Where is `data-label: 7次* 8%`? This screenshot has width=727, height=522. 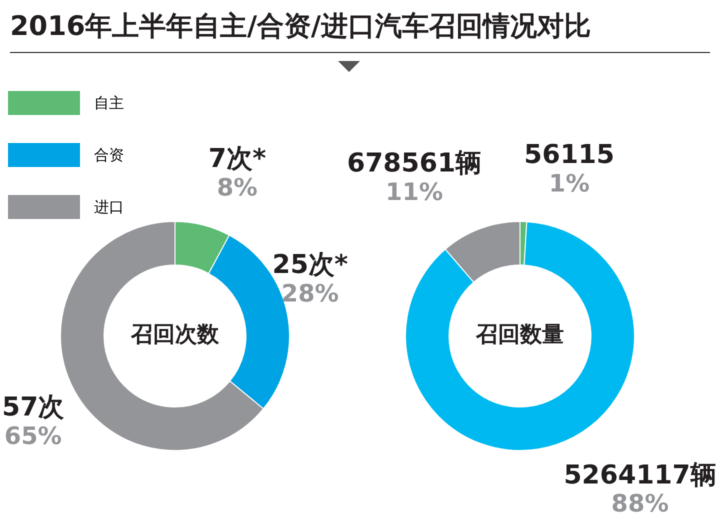 data-label: 7次* 8% is located at coordinates (237, 173).